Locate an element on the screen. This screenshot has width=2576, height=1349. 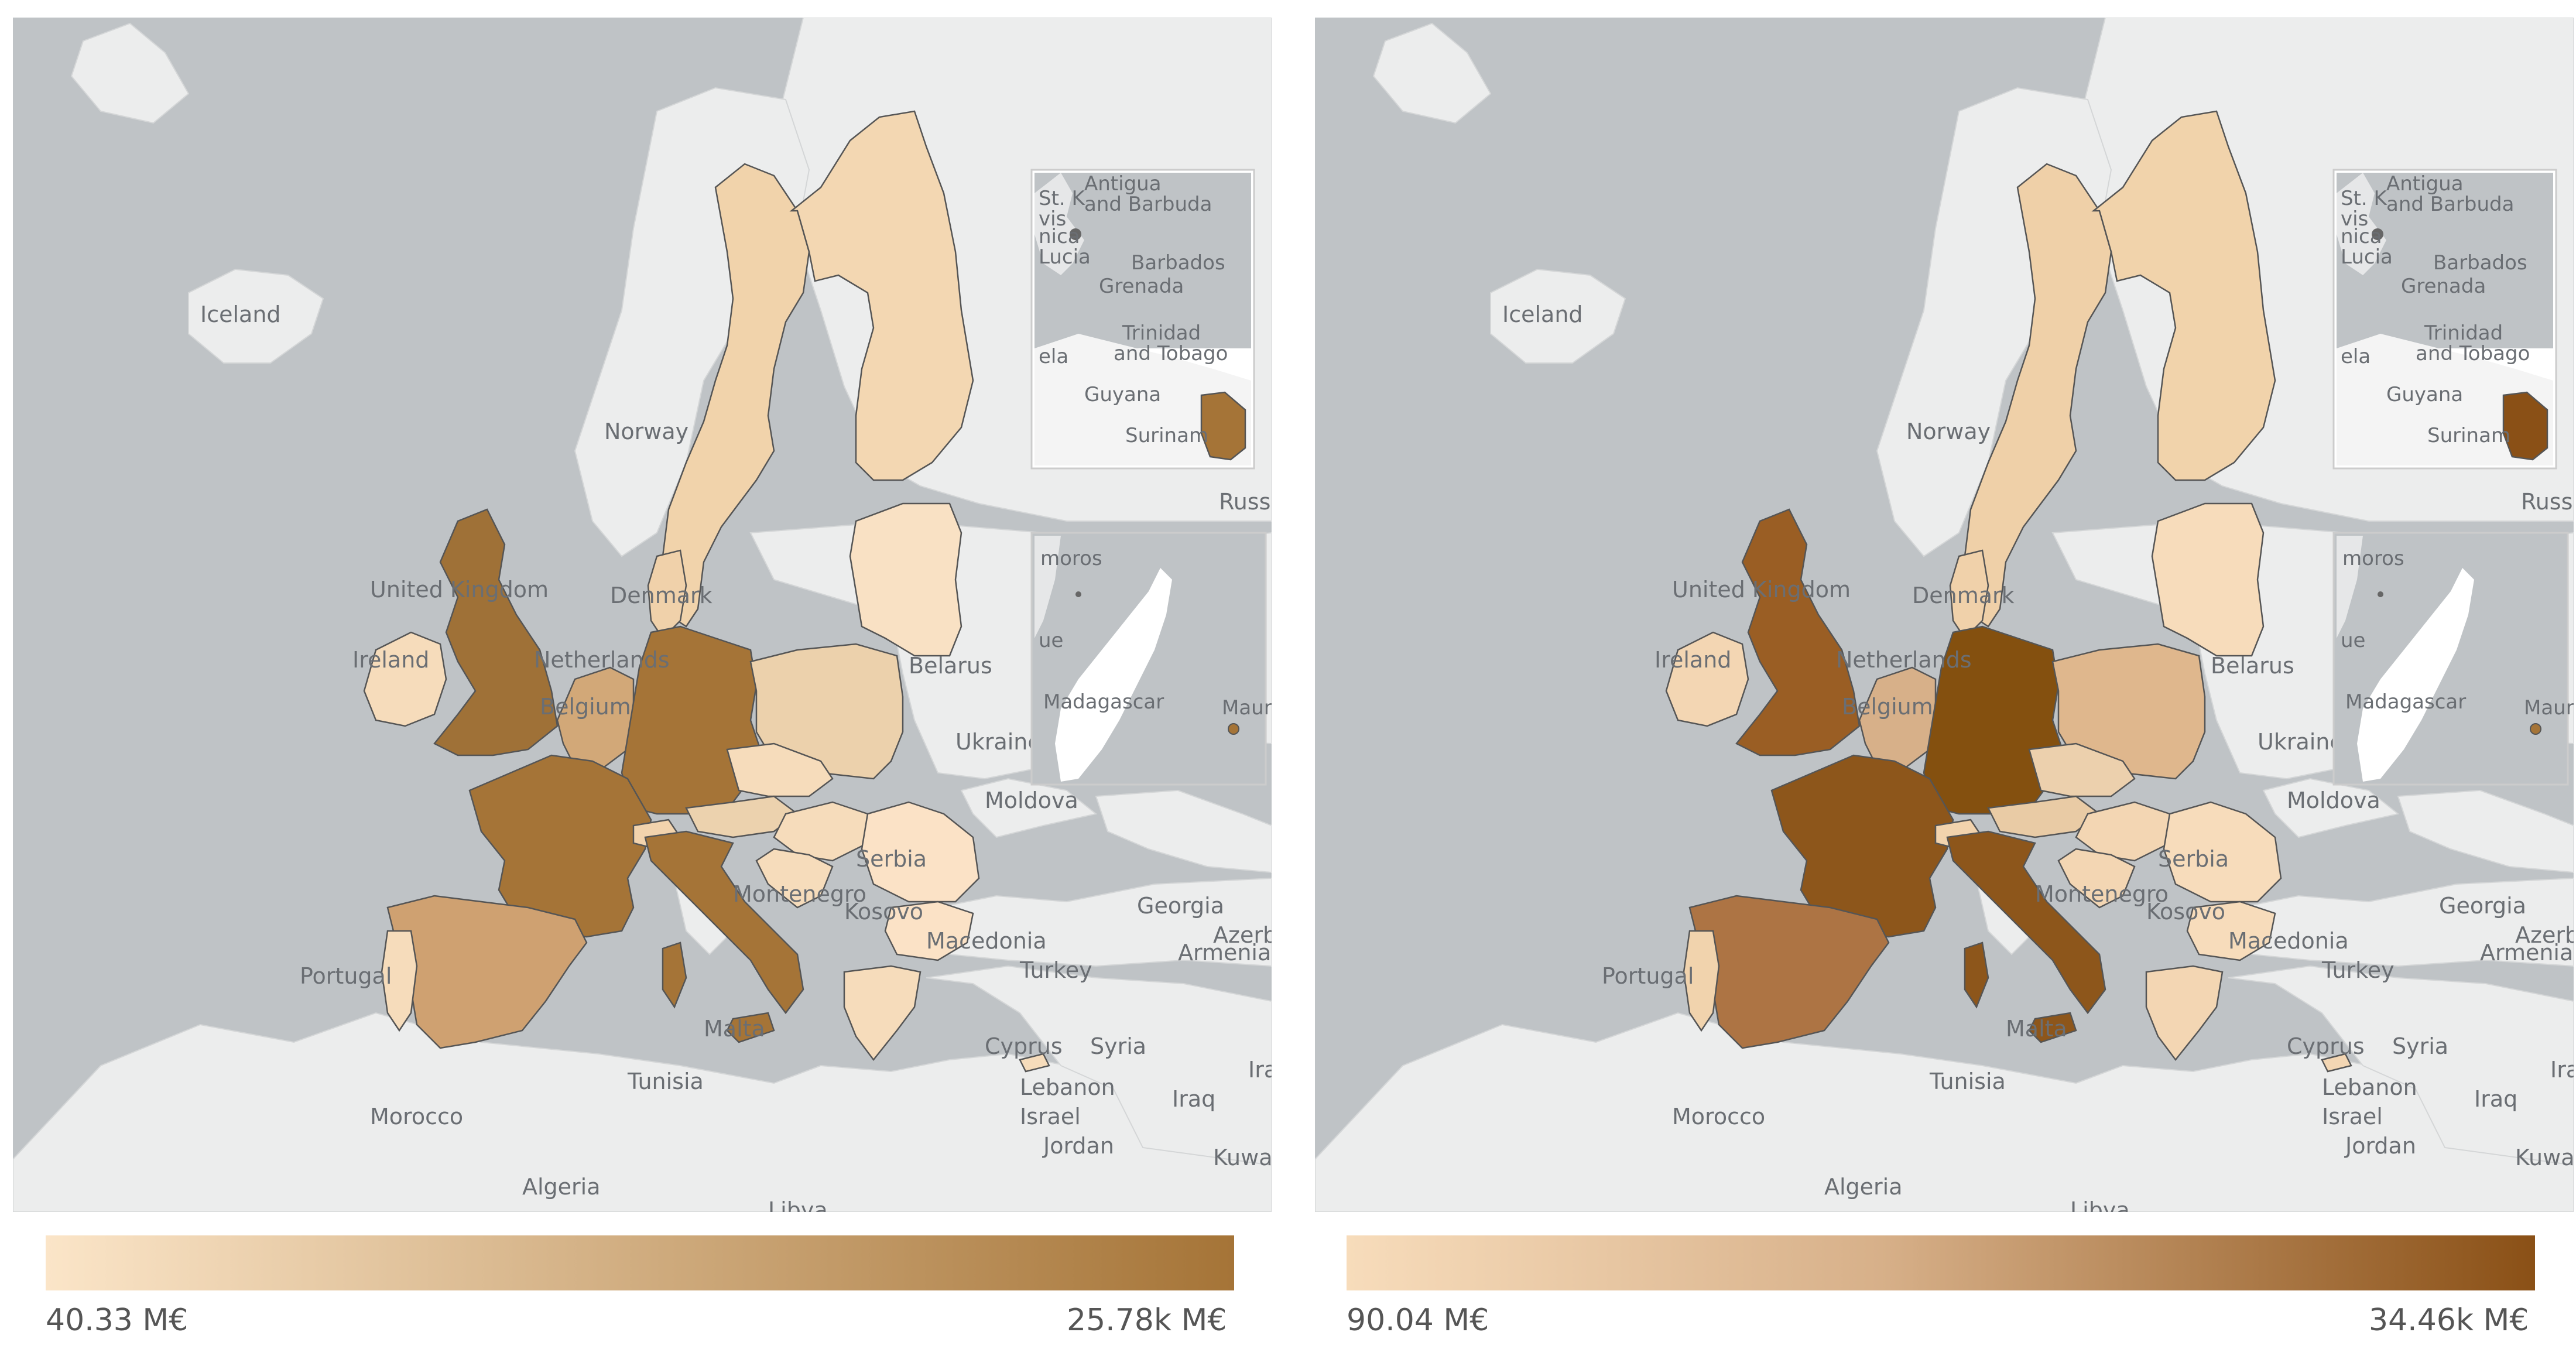
label-macedonia: Macedonia is located at coordinates (2288, 941).